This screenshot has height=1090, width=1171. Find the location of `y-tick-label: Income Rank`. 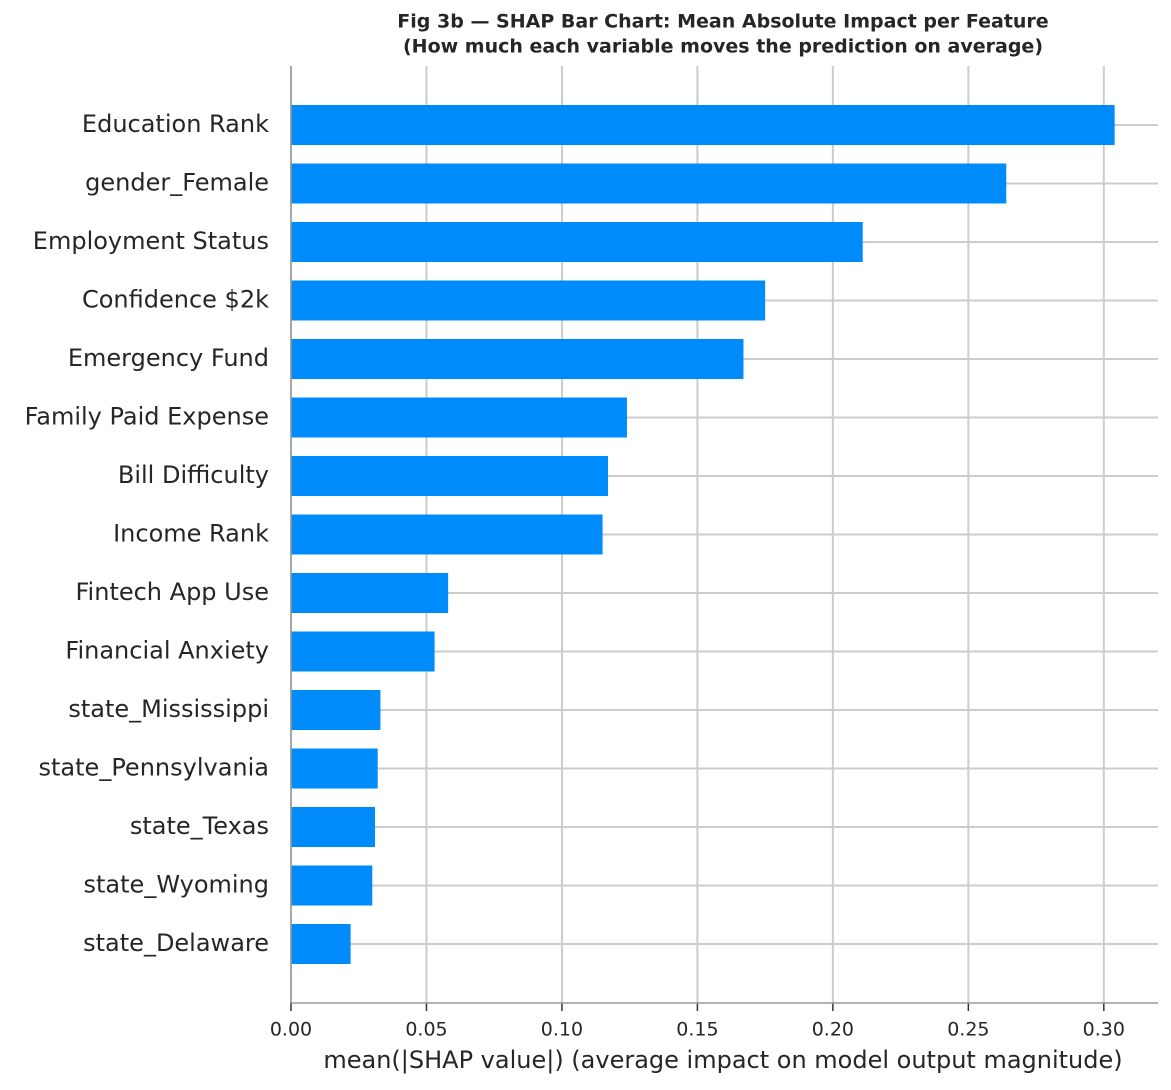

y-tick-label: Income Rank is located at coordinates (191, 534).